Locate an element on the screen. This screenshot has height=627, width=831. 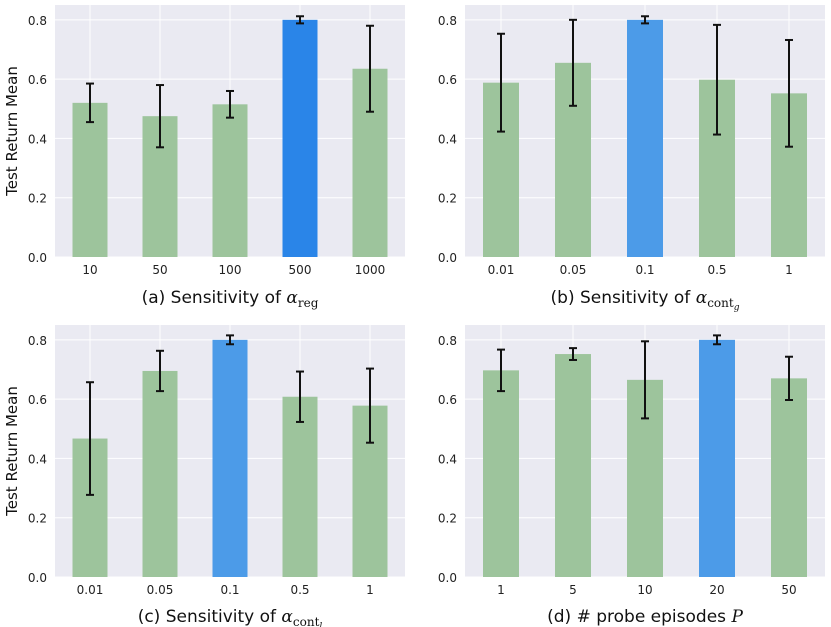
subplot-caption: (c) Sensitivity of αcontl is located at coordinates (230, 617).